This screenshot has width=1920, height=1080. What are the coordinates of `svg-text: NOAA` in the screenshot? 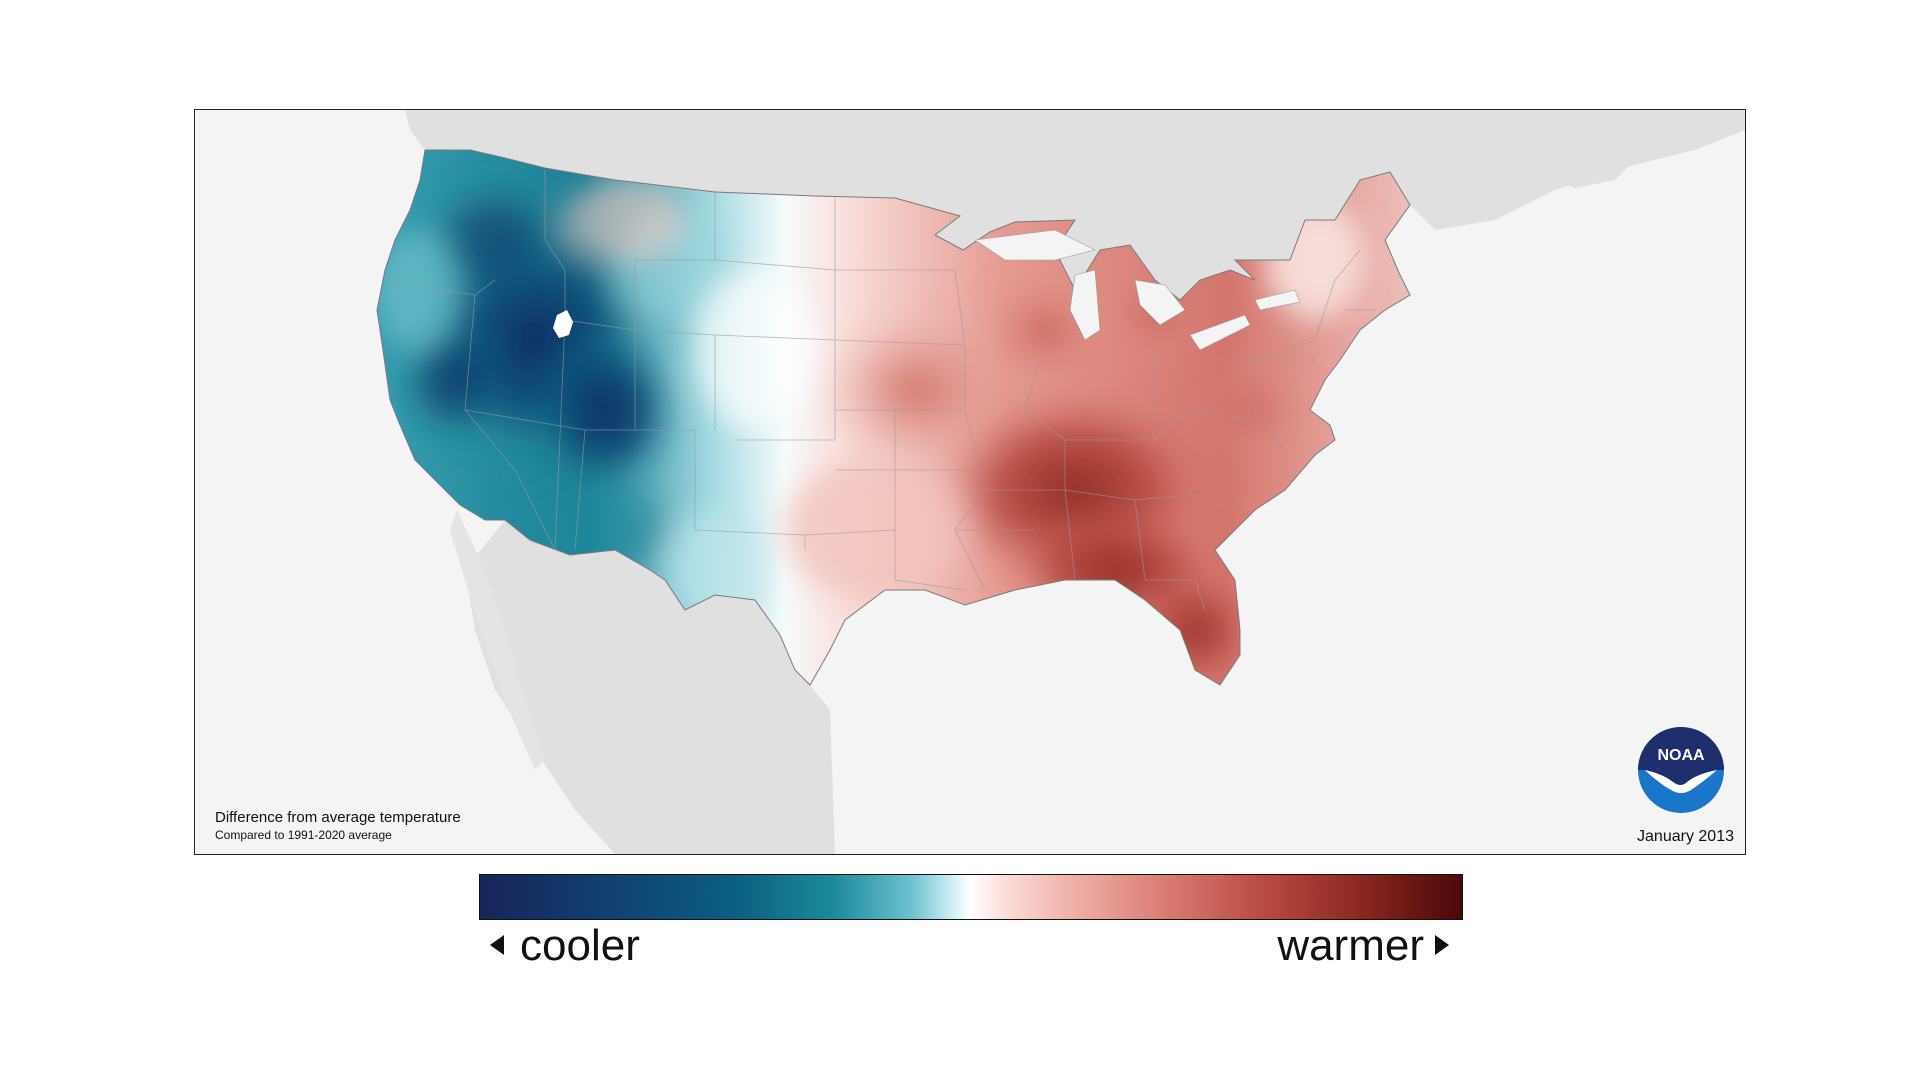 It's located at (1681, 755).